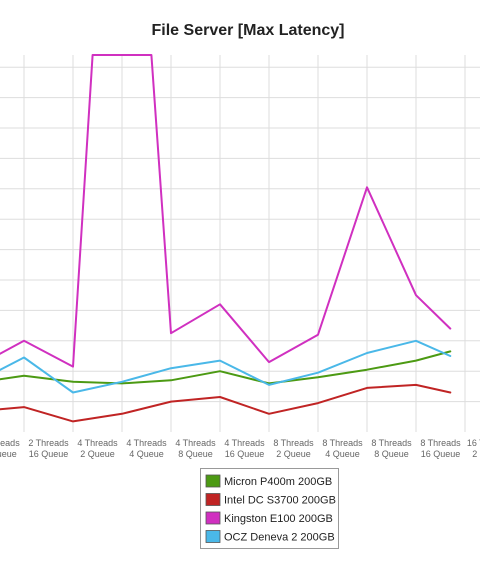 This screenshot has width=480, height=572. Describe the element at coordinates (279, 538) in the screenshot. I see `legend-label-3: OCZ Deneva 2 200GB` at that location.